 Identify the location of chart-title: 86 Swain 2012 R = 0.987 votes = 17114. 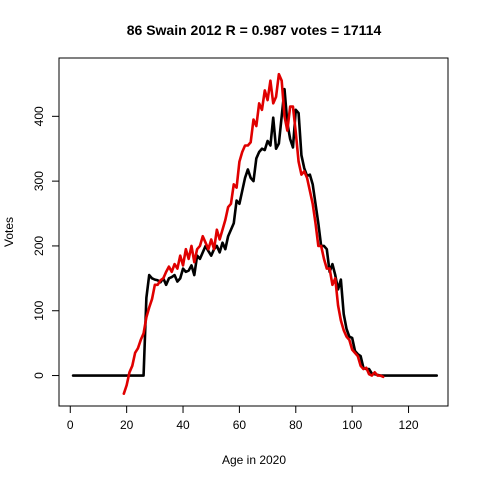
(254, 30).